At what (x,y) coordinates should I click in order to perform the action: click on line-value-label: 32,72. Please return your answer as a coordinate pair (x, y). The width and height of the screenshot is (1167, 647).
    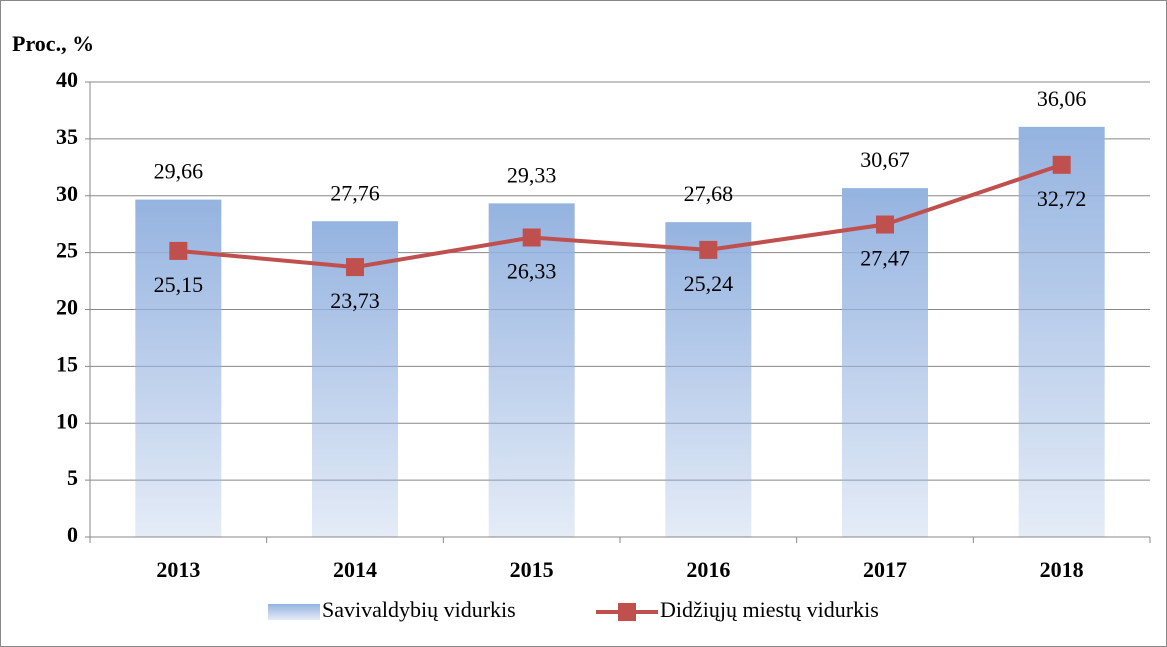
    Looking at the image, I should click on (1062, 198).